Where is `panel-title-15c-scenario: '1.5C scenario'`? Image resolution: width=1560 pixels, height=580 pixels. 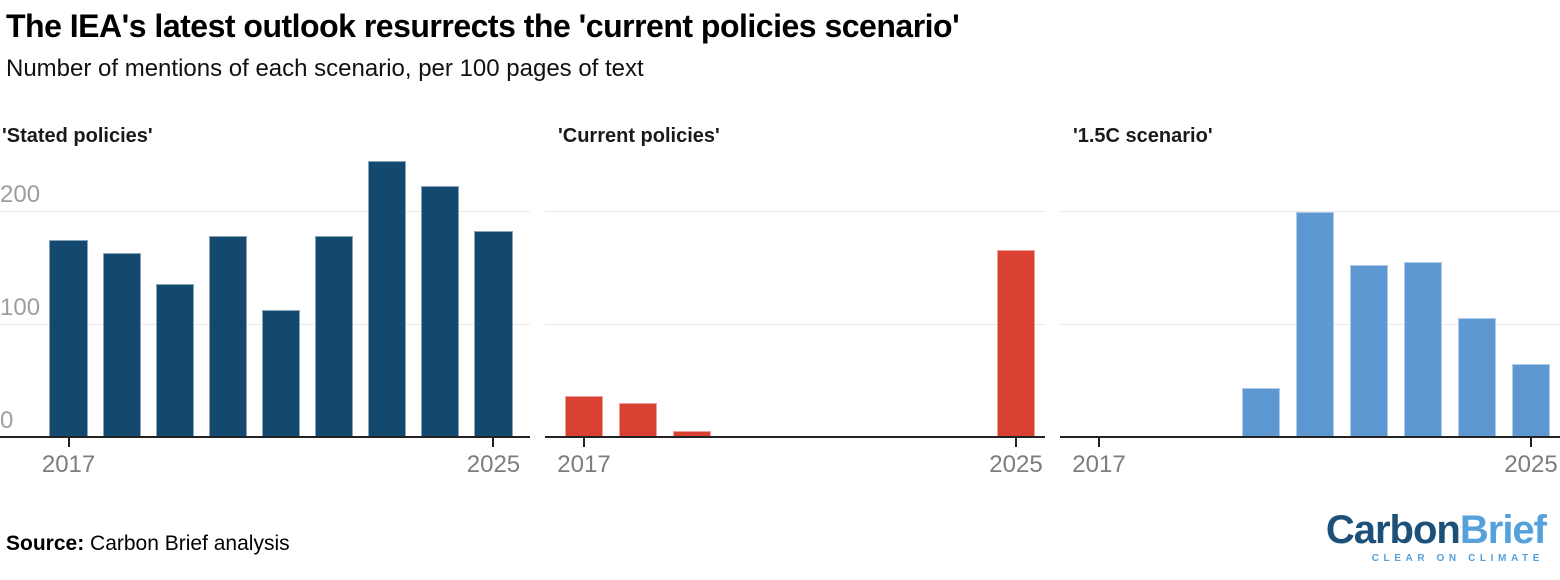
panel-title-15c-scenario: '1.5C scenario' is located at coordinates (1143, 136).